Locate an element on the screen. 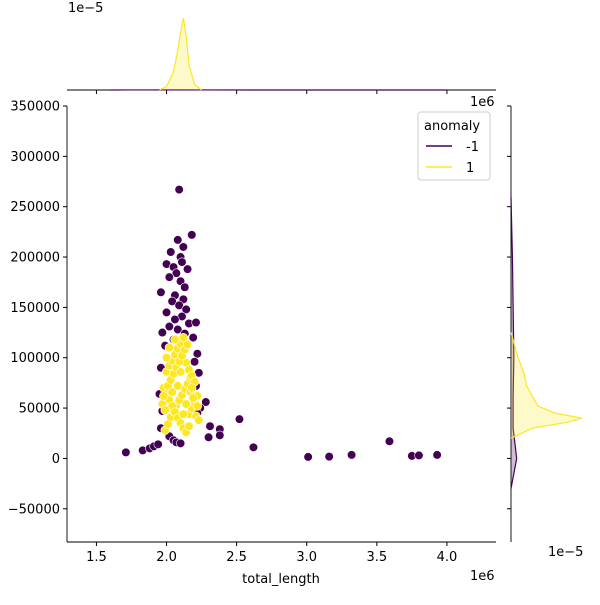 This screenshot has width=600, height=605. y-tick-label: 150000 is located at coordinates (35, 308).